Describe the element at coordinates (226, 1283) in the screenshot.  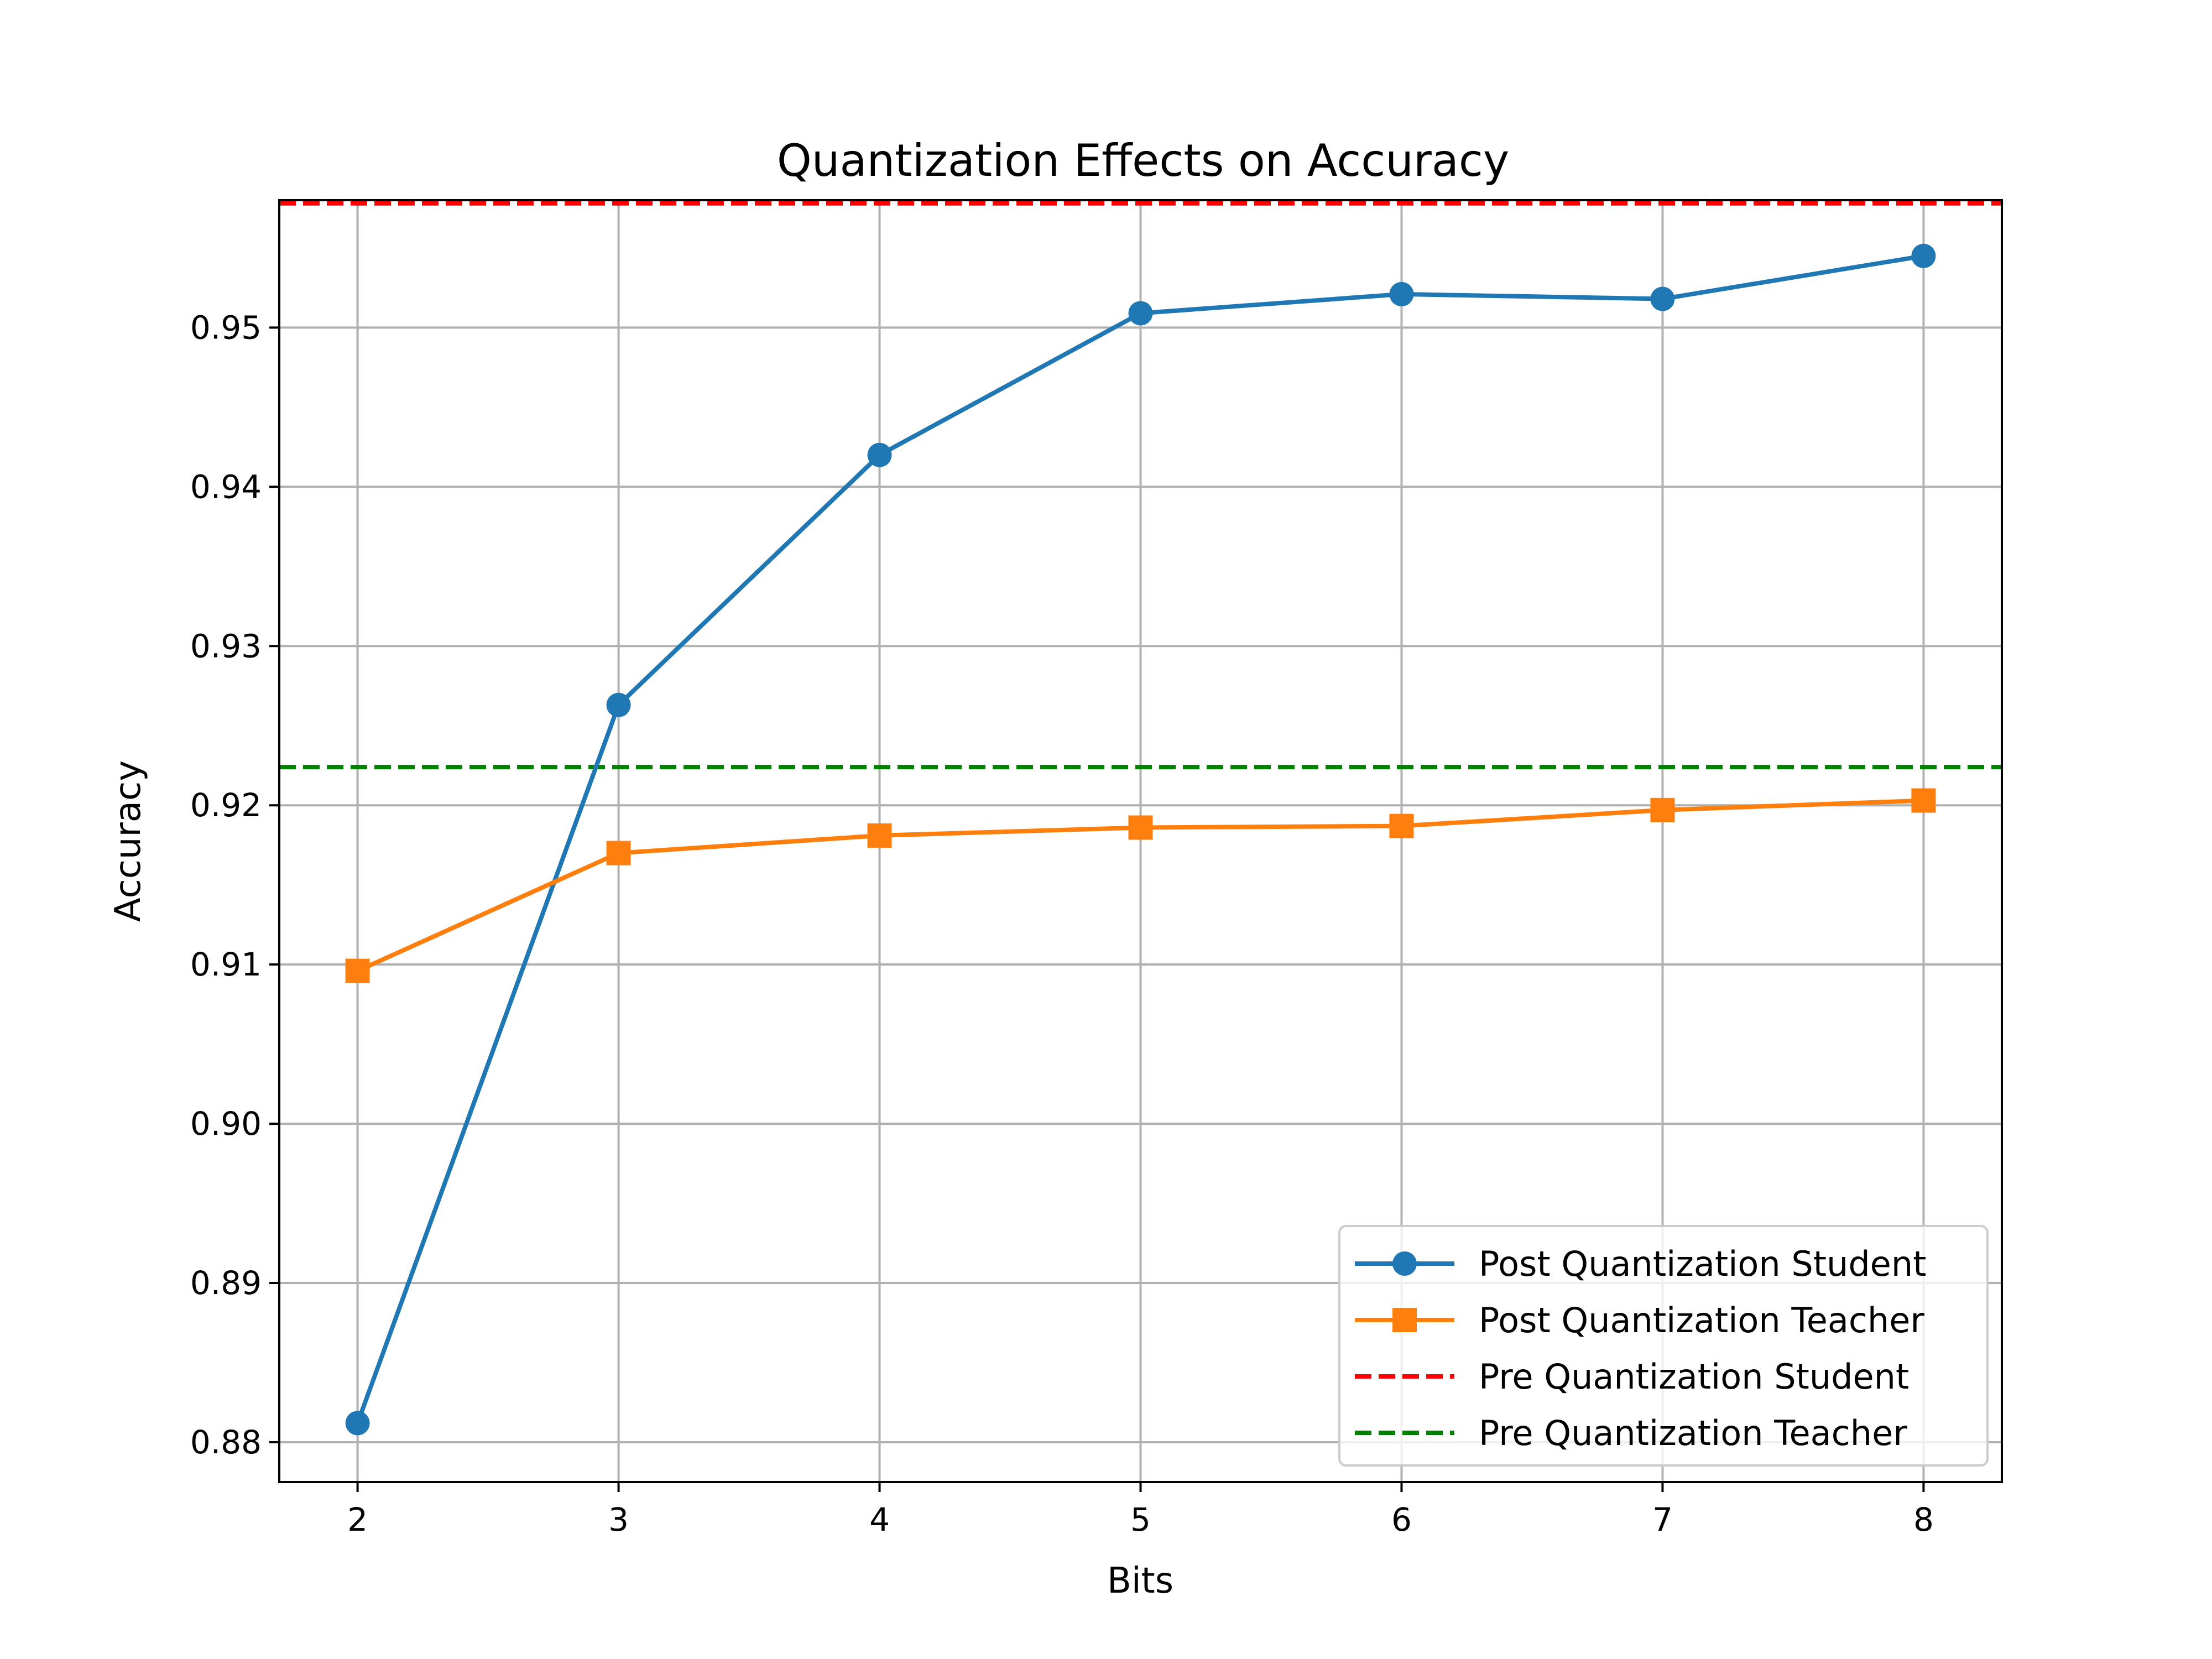
I see `y-tick-label: 0.89` at that location.